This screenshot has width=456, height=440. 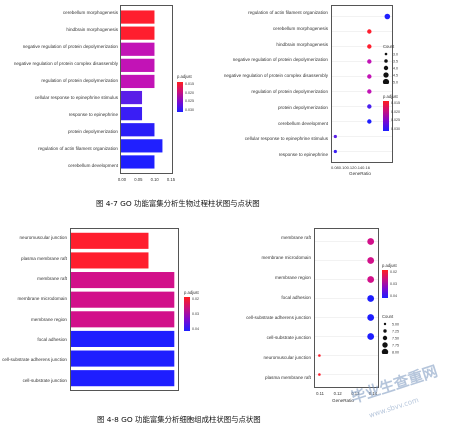 I want to click on figure2-dot-svg, so click(x=346, y=307).